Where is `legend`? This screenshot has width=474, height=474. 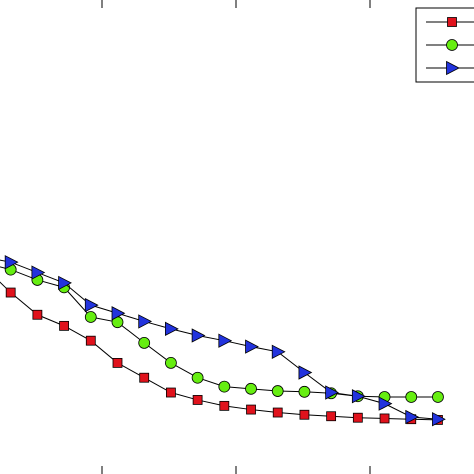 legend is located at coordinates (444, 45).